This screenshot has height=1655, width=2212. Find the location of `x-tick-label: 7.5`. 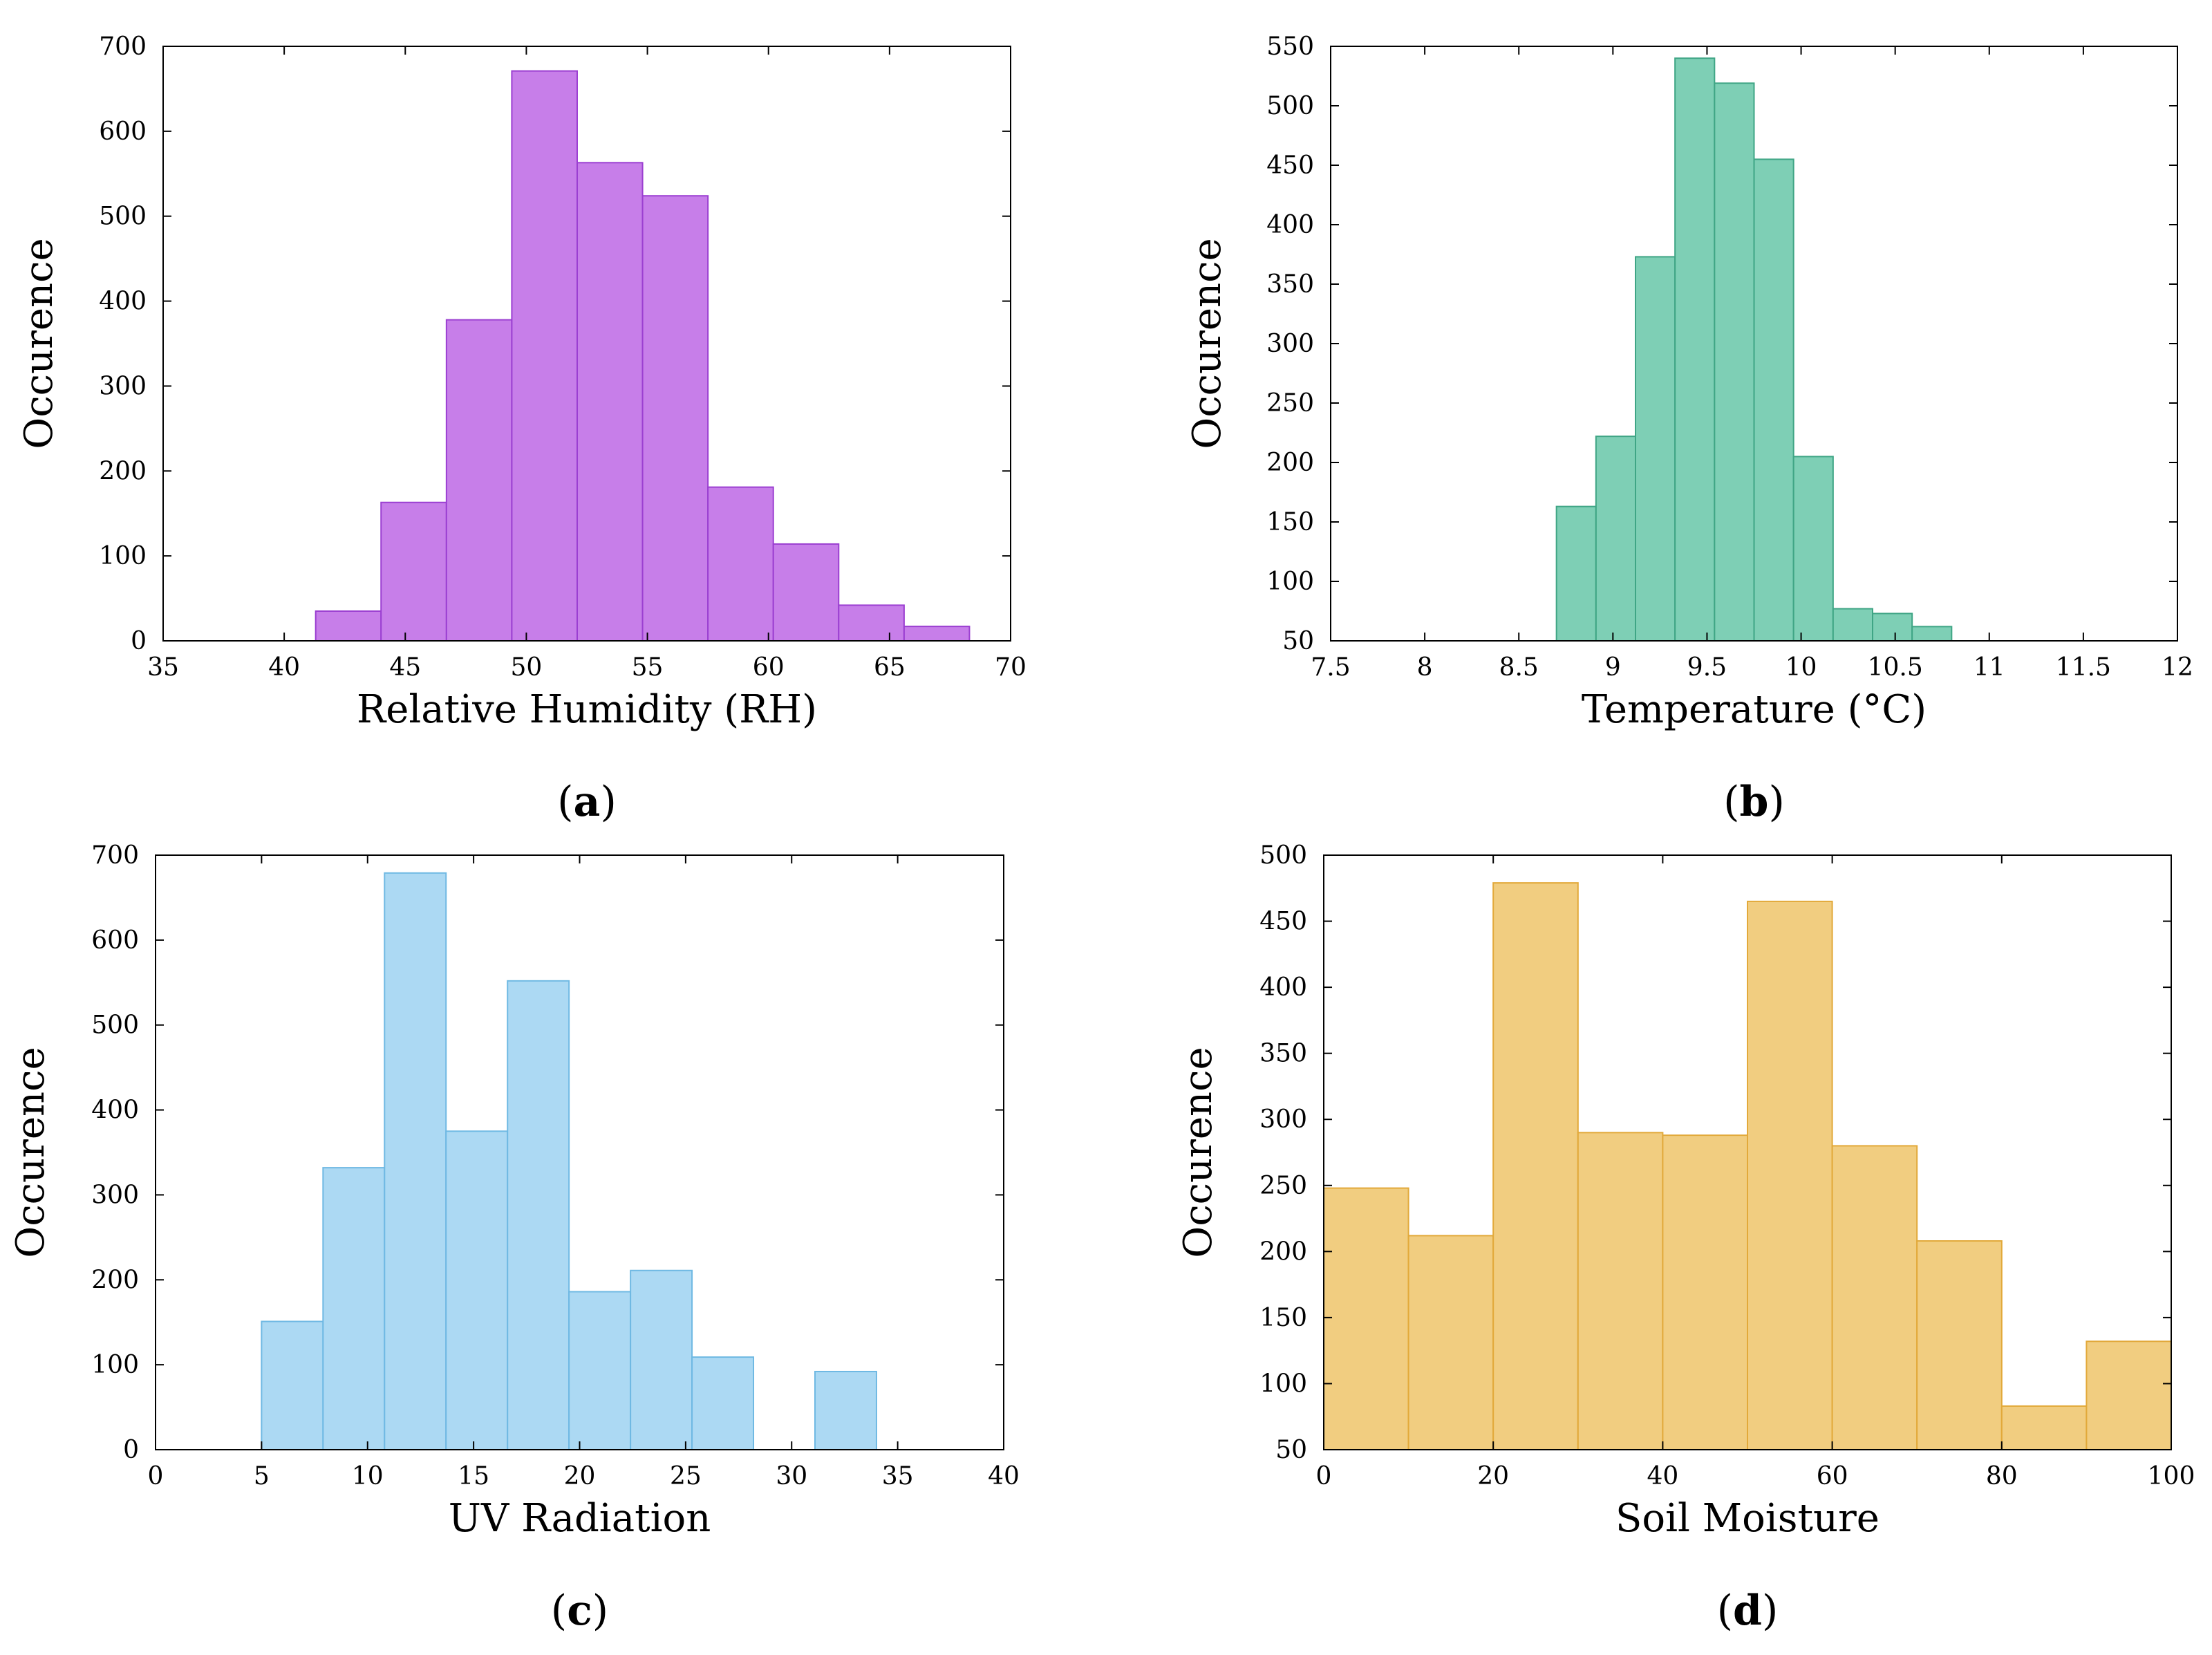

x-tick-label: 7.5 is located at coordinates (1330, 667).